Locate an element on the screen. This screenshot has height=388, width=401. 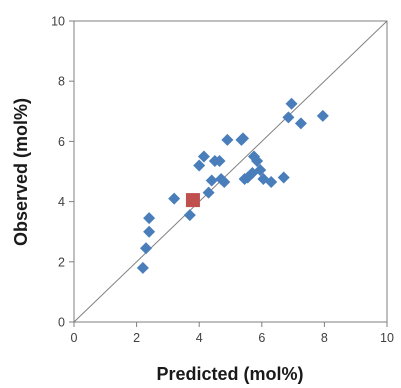
x-tick-label: 6 is located at coordinates (261, 338).